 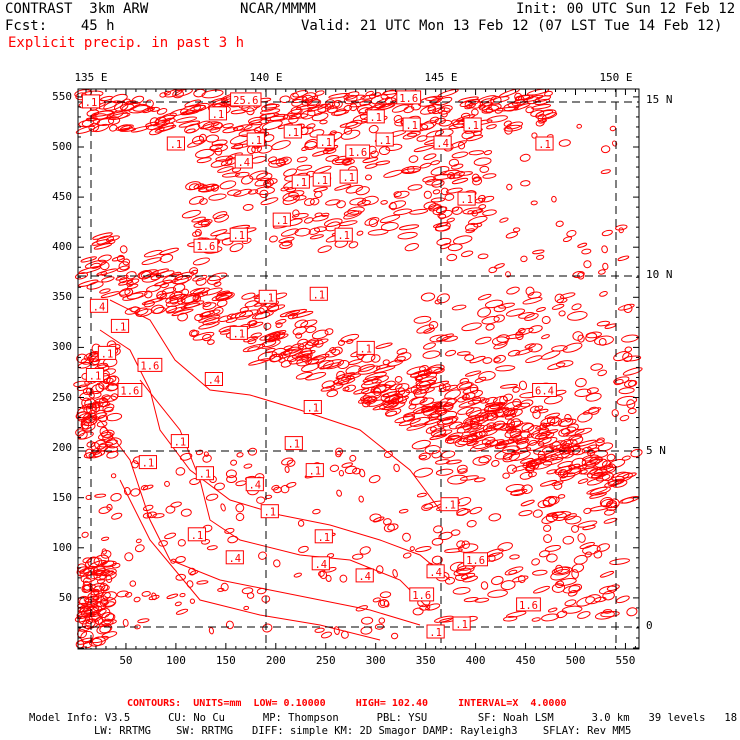 What do you see at coordinates (275, 660) in the screenshot?
I see `x-grid-tick-label: 200` at bounding box center [275, 660].